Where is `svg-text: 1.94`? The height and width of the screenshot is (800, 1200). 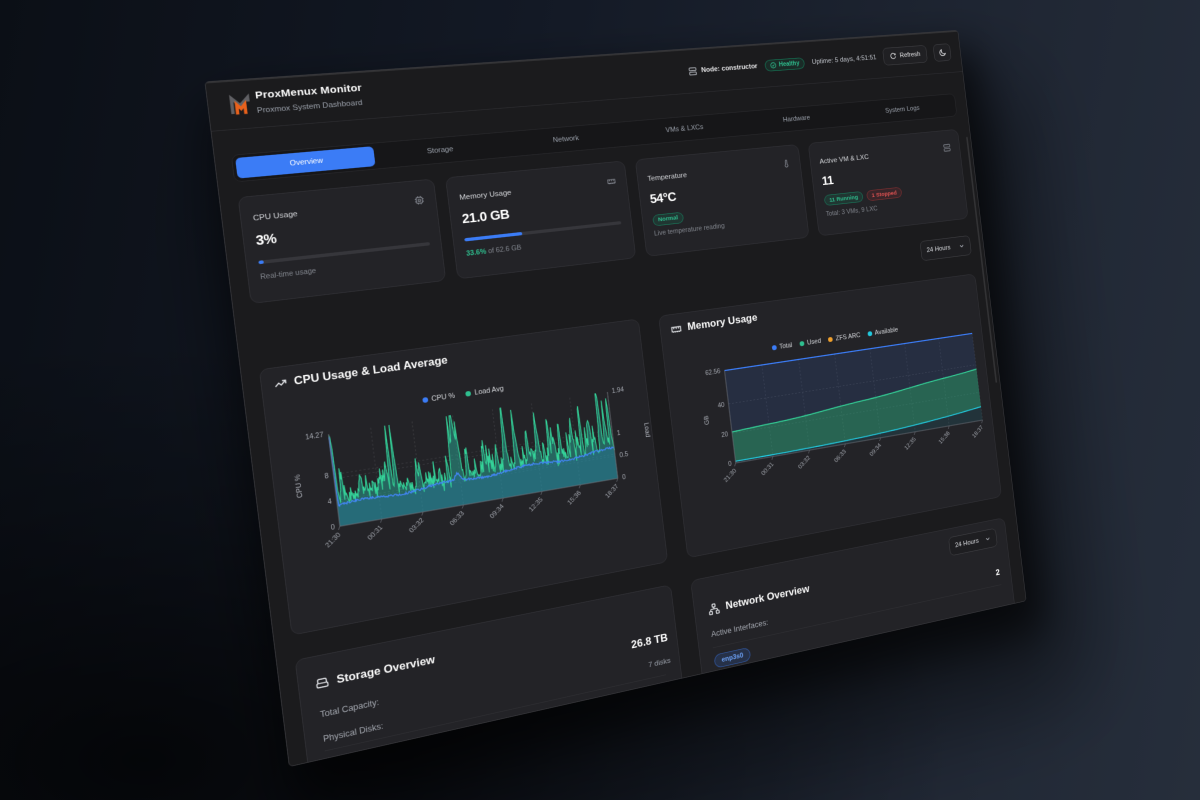
svg-text: 1.94 is located at coordinates (617, 390).